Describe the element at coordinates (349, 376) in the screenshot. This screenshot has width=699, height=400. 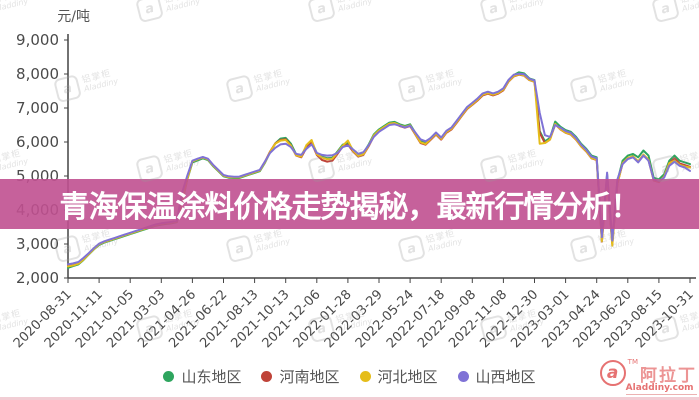
I see `chart-legend: 山东地区 河南地区 河北地区 山西地区` at that location.